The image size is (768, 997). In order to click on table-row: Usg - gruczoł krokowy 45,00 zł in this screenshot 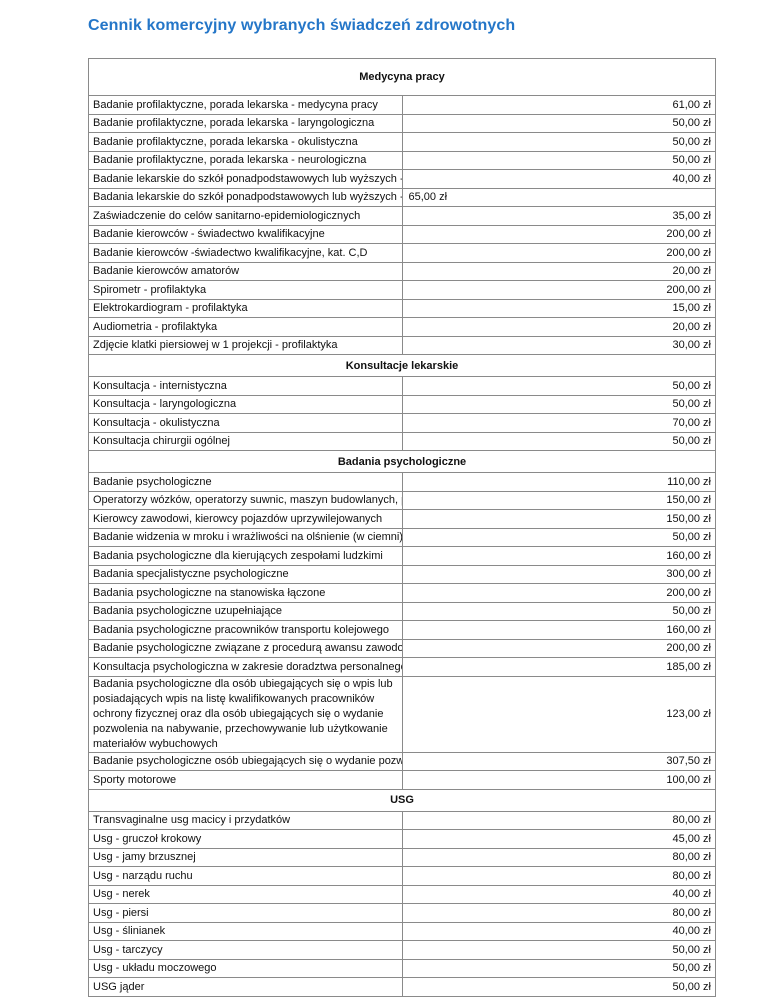, I will do `click(402, 839)`.